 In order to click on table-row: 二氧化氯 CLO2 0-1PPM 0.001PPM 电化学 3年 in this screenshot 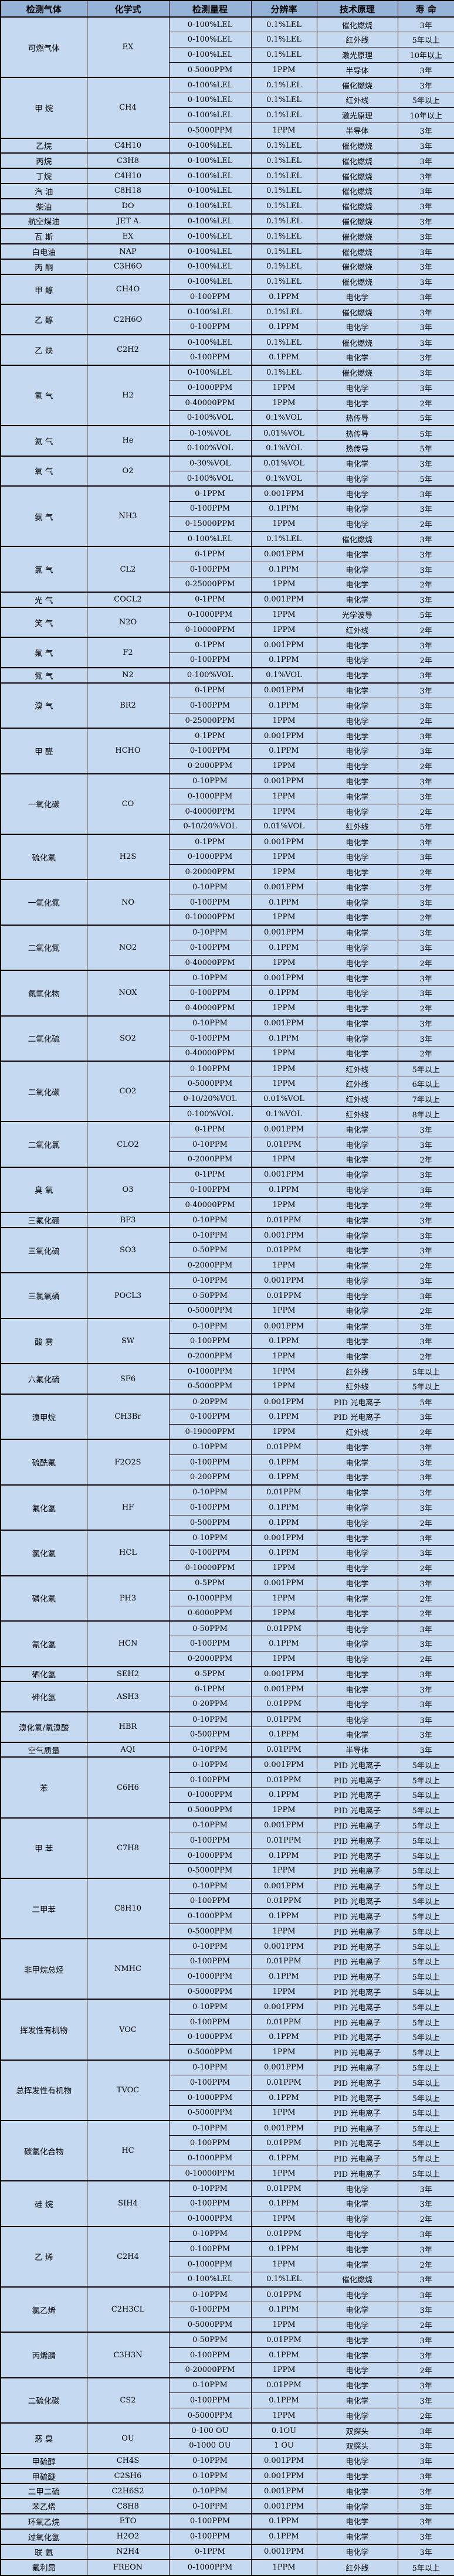, I will do `click(227, 1145)`.